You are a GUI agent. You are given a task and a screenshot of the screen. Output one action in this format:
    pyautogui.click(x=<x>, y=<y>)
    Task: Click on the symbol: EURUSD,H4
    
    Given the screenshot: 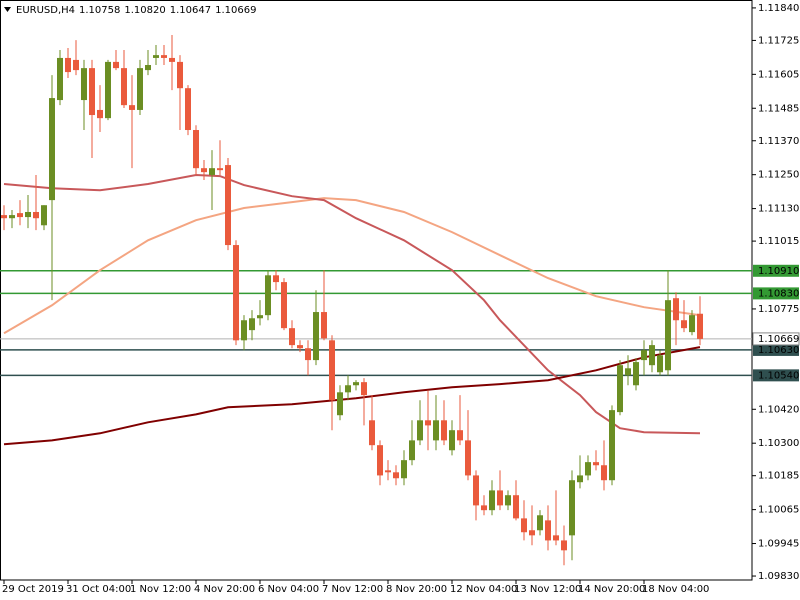 What is the action you would take?
    pyautogui.click(x=45, y=10)
    